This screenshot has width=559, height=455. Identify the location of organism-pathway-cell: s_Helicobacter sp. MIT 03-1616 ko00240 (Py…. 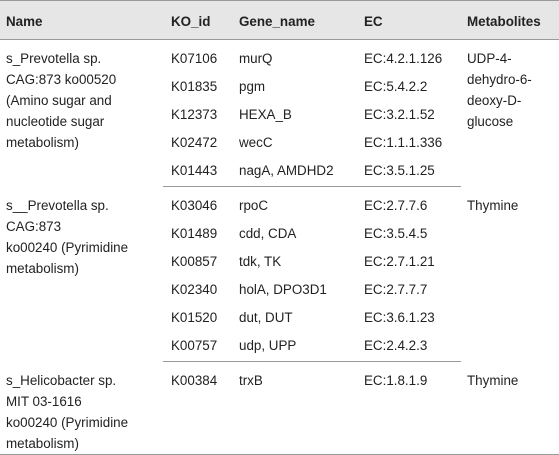
(81, 408).